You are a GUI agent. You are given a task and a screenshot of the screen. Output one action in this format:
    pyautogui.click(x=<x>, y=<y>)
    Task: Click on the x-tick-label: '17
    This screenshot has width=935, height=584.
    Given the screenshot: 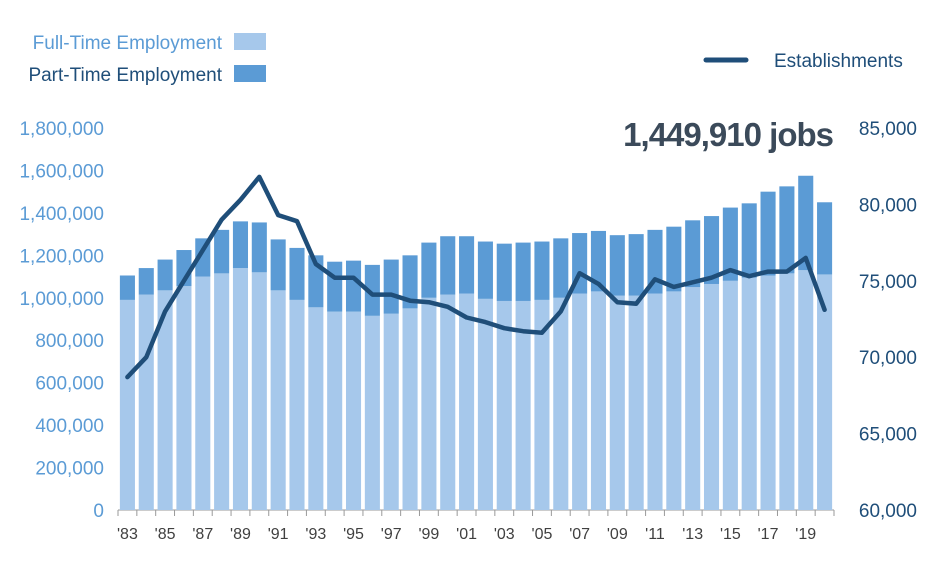 What is the action you would take?
    pyautogui.click(x=768, y=534)
    